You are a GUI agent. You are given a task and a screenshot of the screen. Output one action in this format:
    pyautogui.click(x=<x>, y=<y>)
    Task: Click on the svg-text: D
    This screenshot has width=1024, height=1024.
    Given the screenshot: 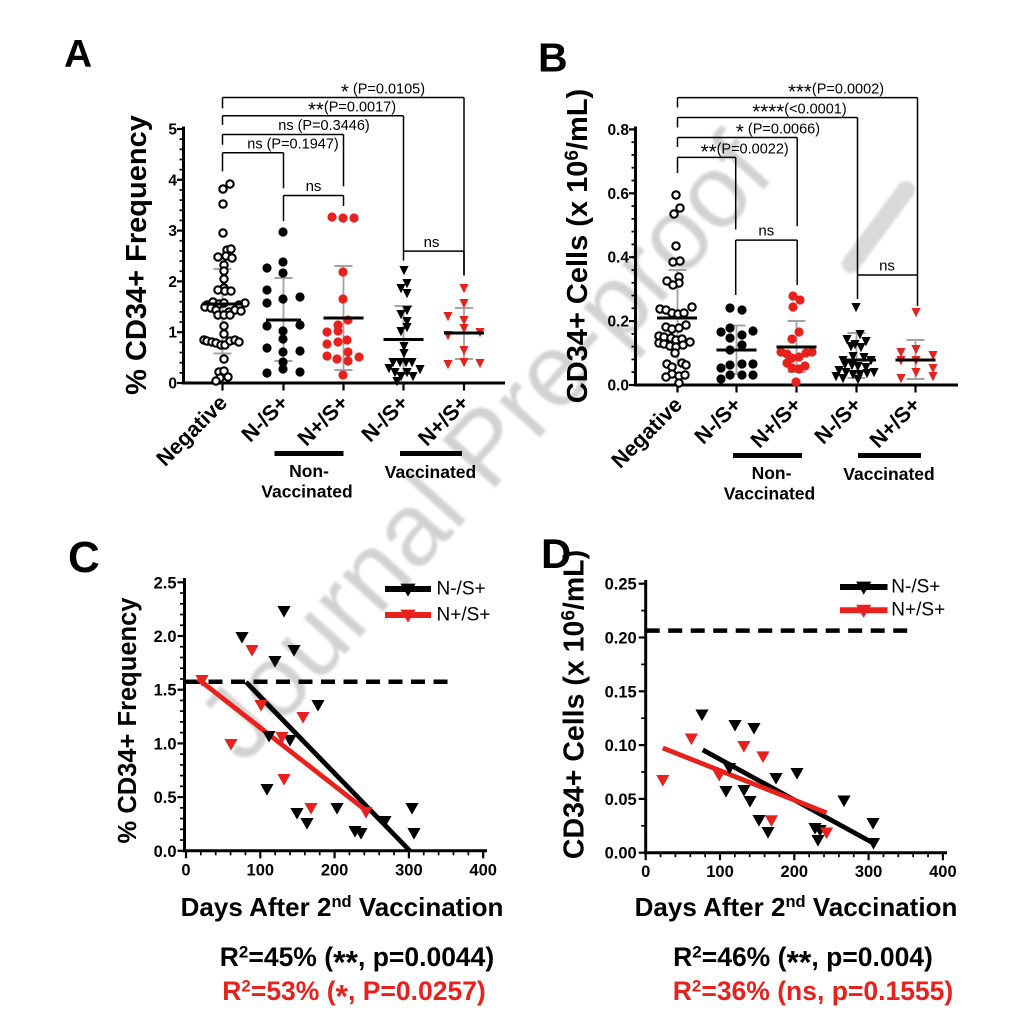 What is the action you would take?
    pyautogui.click(x=556, y=553)
    